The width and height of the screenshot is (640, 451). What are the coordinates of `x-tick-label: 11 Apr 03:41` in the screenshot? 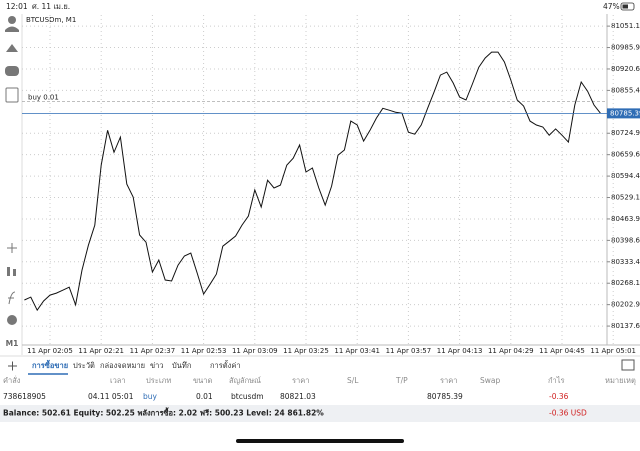 It's located at (357, 351).